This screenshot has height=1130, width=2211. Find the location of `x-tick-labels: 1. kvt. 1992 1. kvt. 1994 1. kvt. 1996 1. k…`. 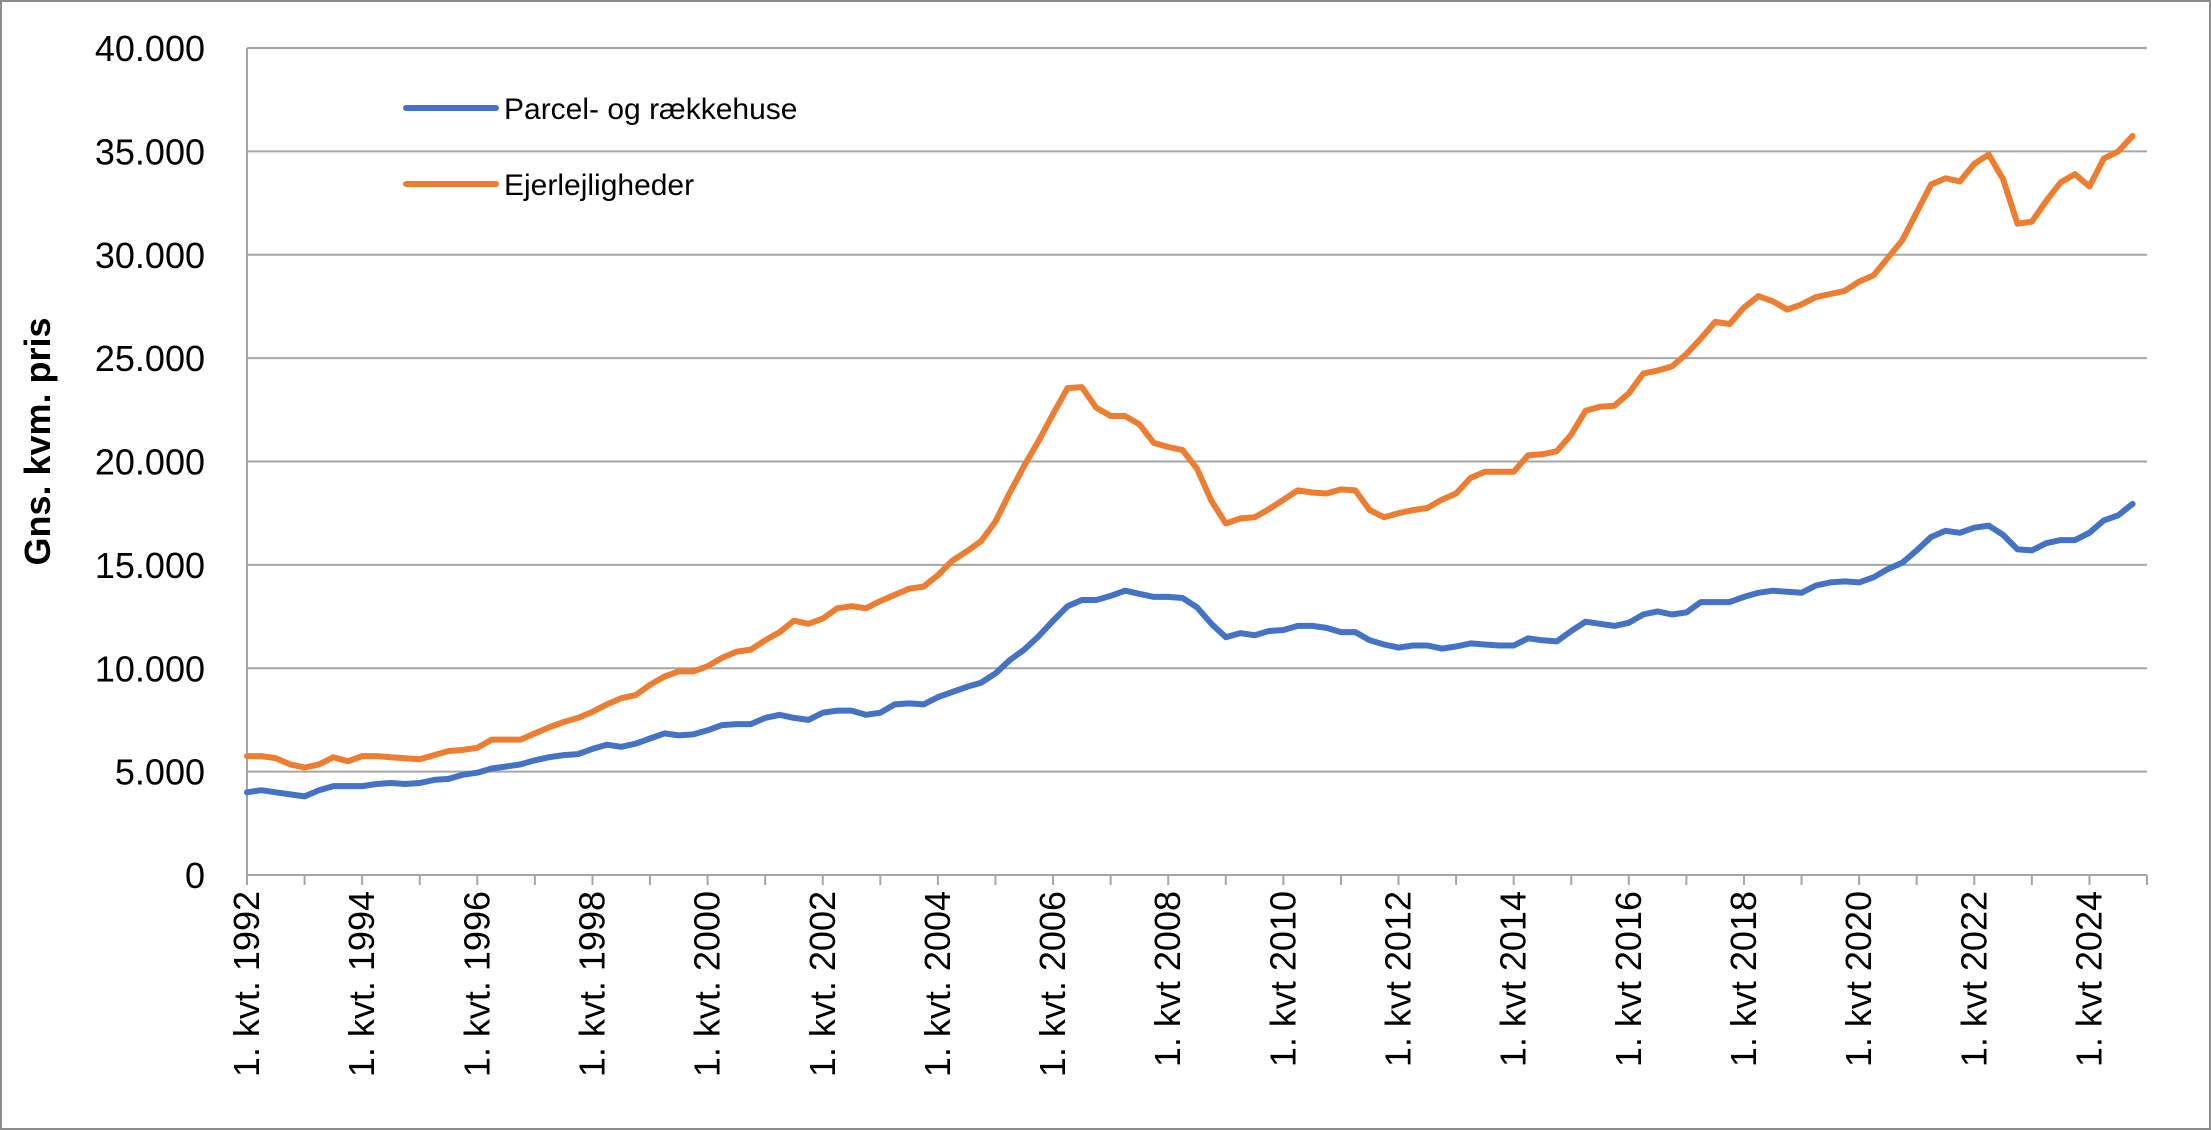

x-tick-labels: 1. kvt. 1992 1. kvt. 1994 1. kvt. 1996 1. k… is located at coordinates (1167, 984).